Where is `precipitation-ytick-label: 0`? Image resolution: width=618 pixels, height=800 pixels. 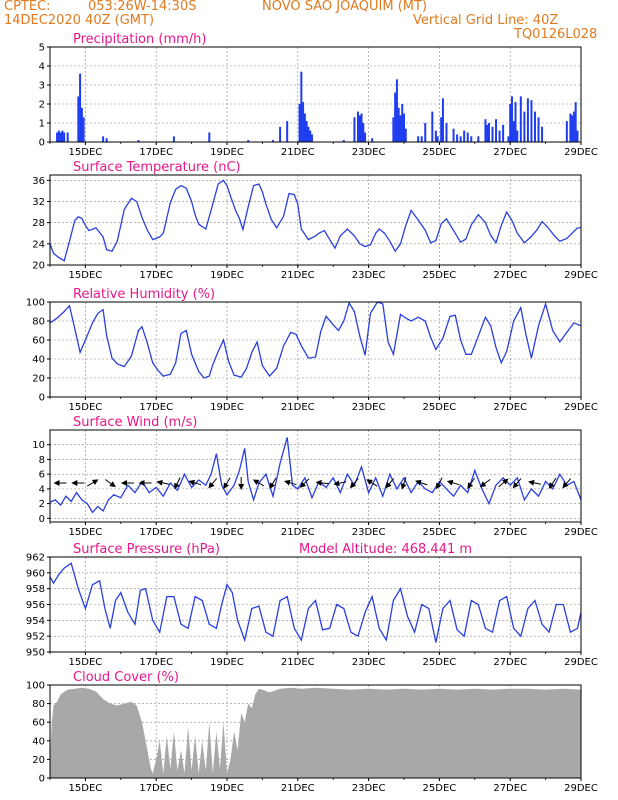
precipitation-ytick-label: 0 is located at coordinates (42, 143).